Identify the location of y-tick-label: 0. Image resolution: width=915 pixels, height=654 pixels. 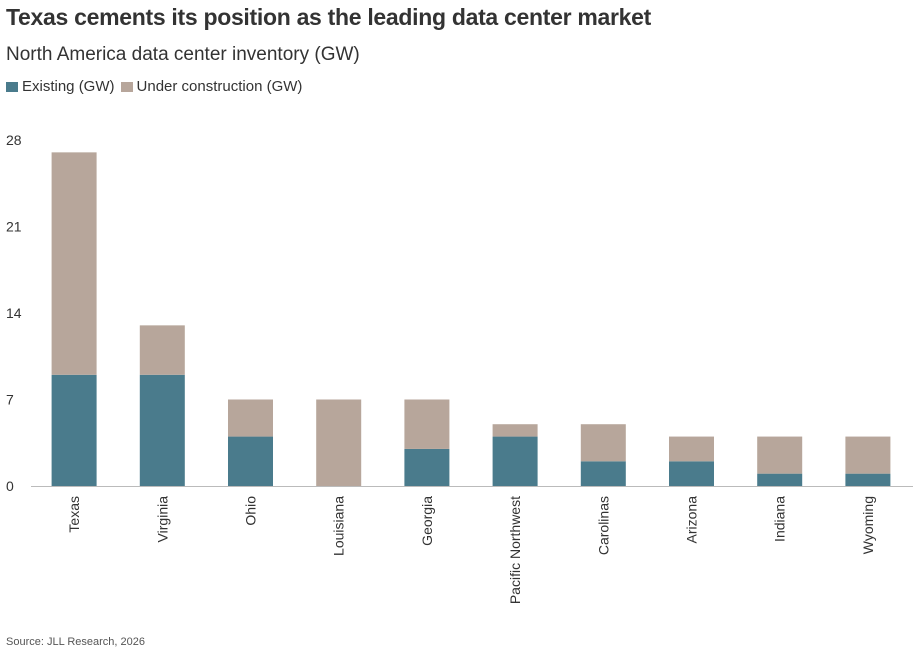
(10, 486).